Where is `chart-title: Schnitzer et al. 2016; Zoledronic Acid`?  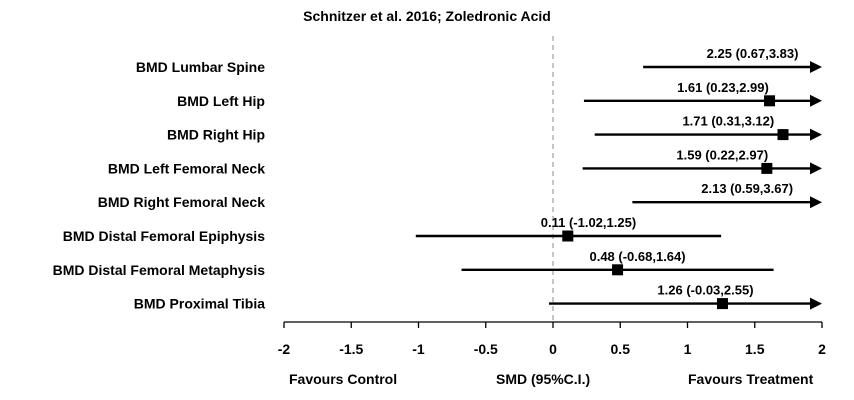 chart-title: Schnitzer et al. 2016; Zoledronic Acid is located at coordinates (427, 16).